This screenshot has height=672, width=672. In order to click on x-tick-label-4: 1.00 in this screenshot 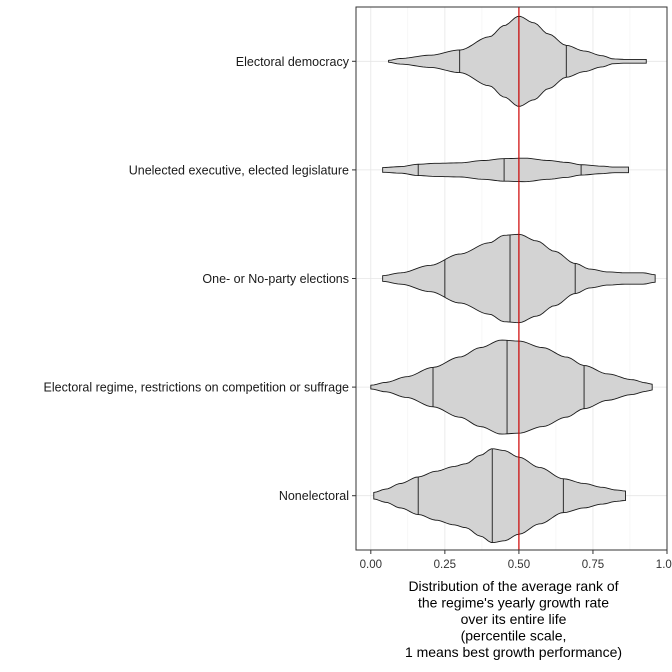, I will do `click(664, 565)`.